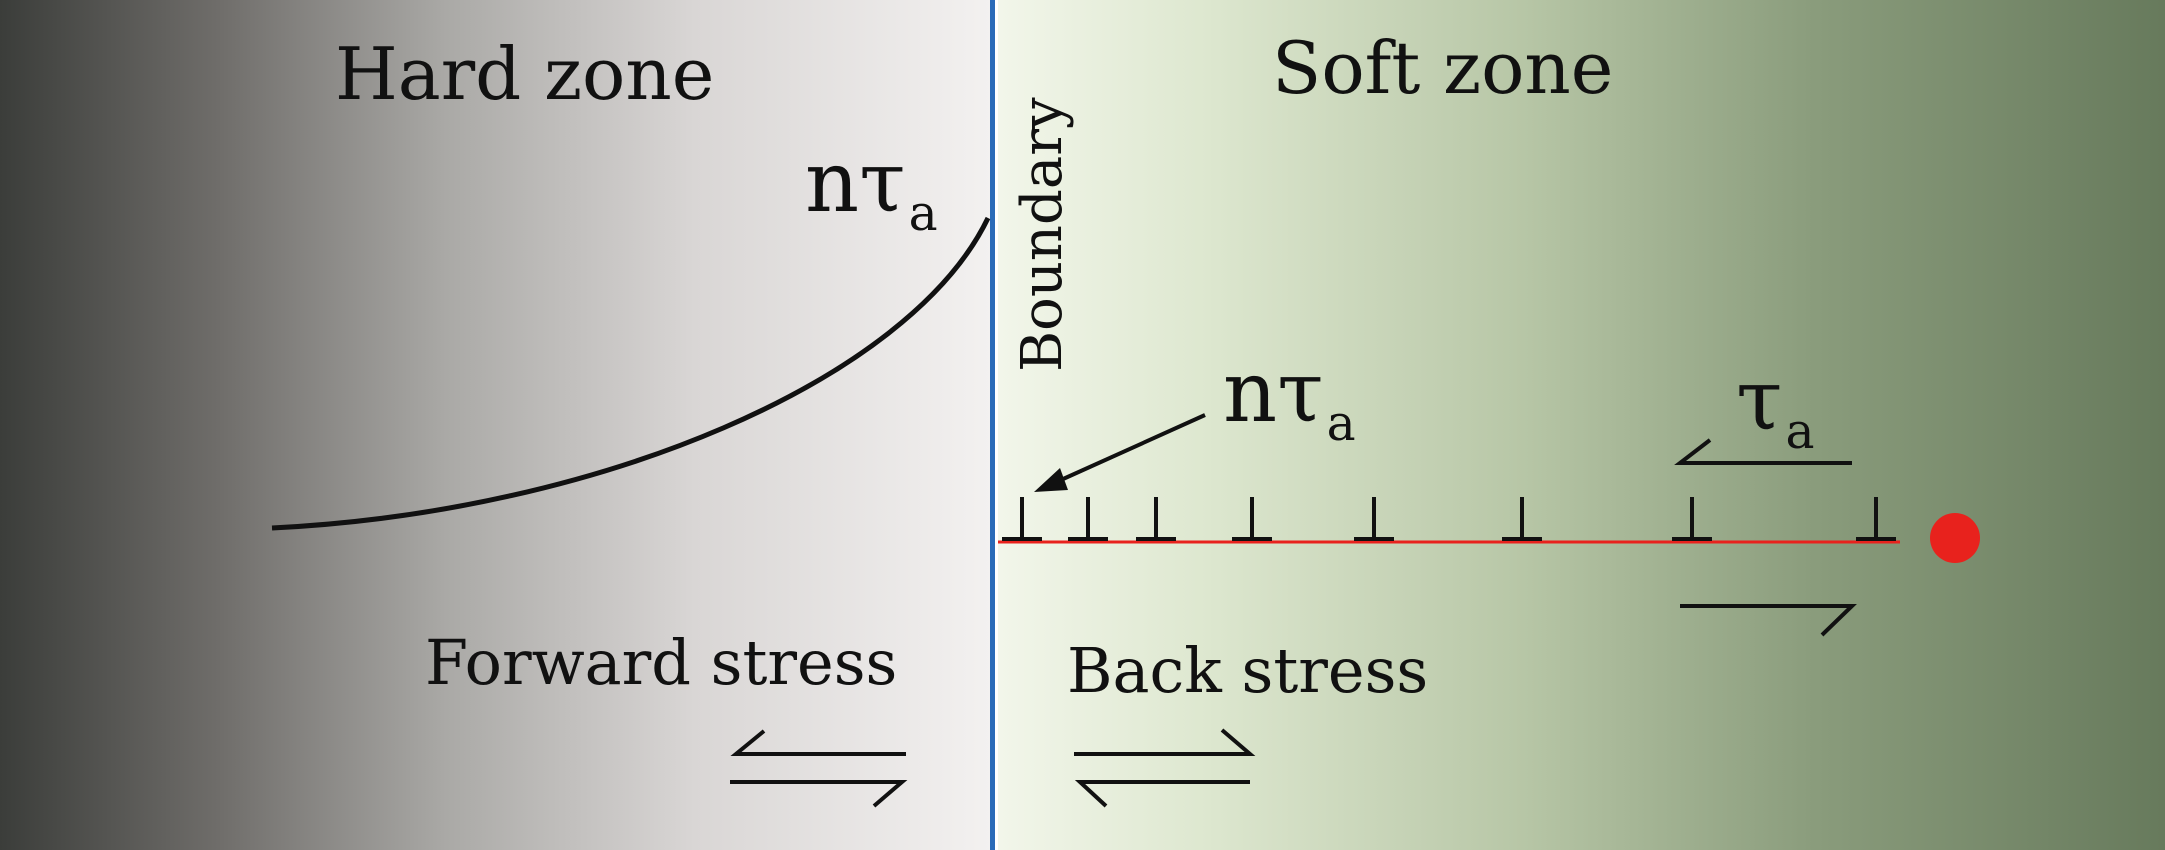  I want to click on boundary-line, so click(992, 425).